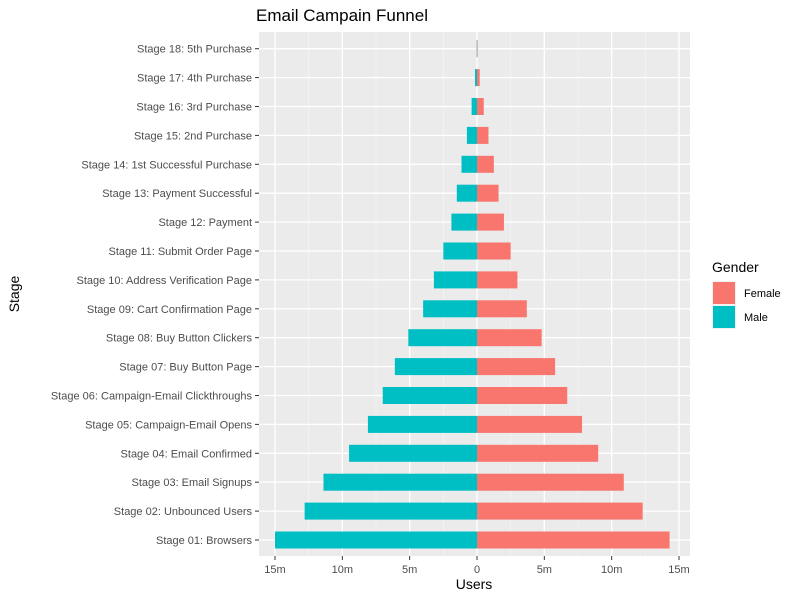 The image size is (800, 600). What do you see at coordinates (181, 252) in the screenshot?
I see `y-tick-label: Stage 11: Submit Order Page` at bounding box center [181, 252].